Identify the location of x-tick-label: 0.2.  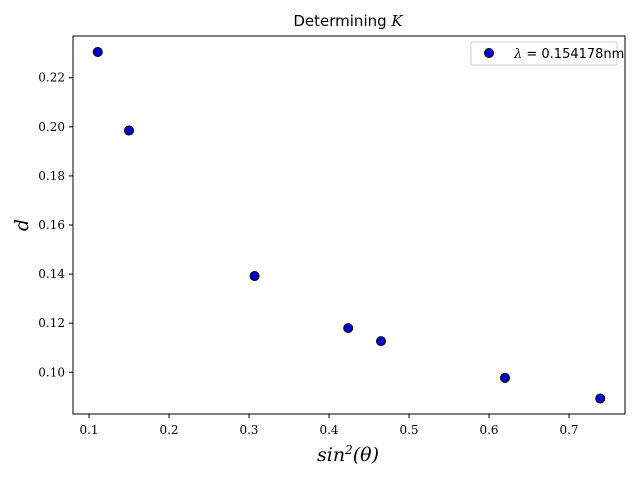
(168, 430).